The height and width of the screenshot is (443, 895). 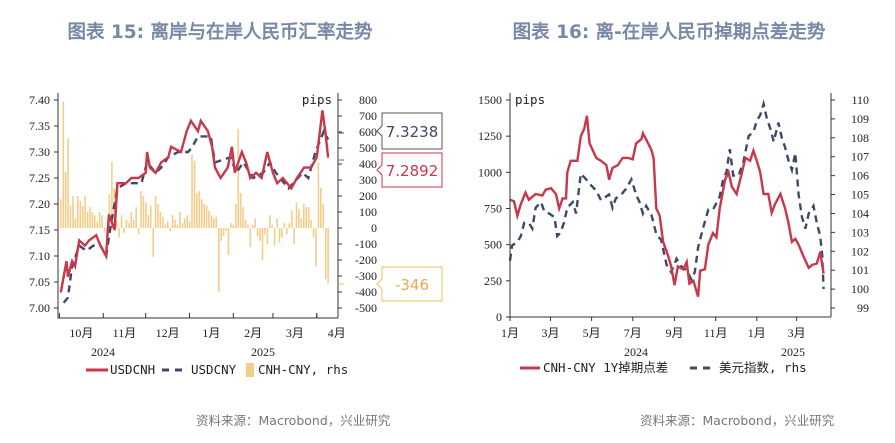 What do you see at coordinates (39, 282) in the screenshot?
I see `y-tick-label: 7.05` at bounding box center [39, 282].